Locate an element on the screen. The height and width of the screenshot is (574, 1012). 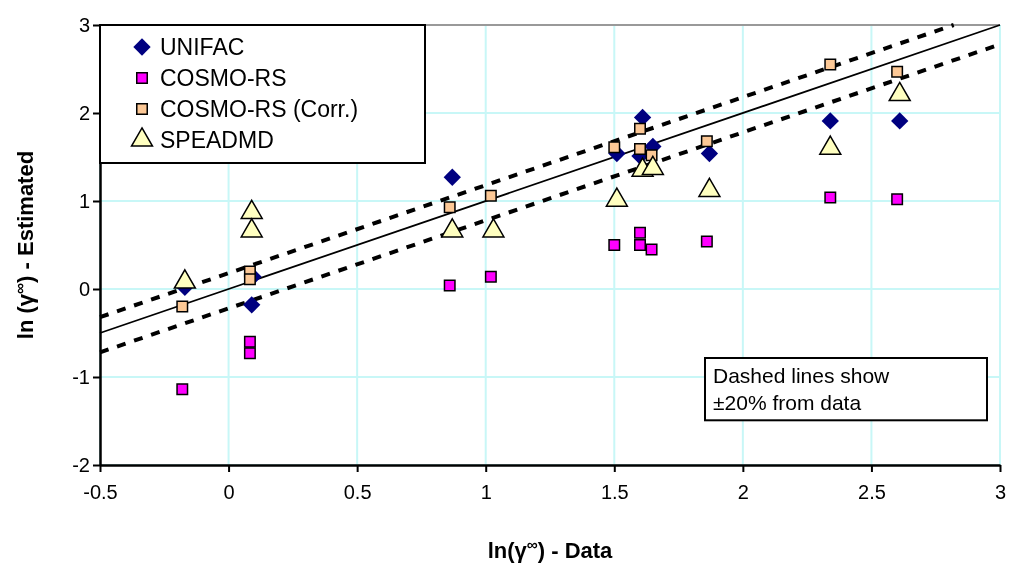
x-tick-label: -0.5 is located at coordinates (100, 492).